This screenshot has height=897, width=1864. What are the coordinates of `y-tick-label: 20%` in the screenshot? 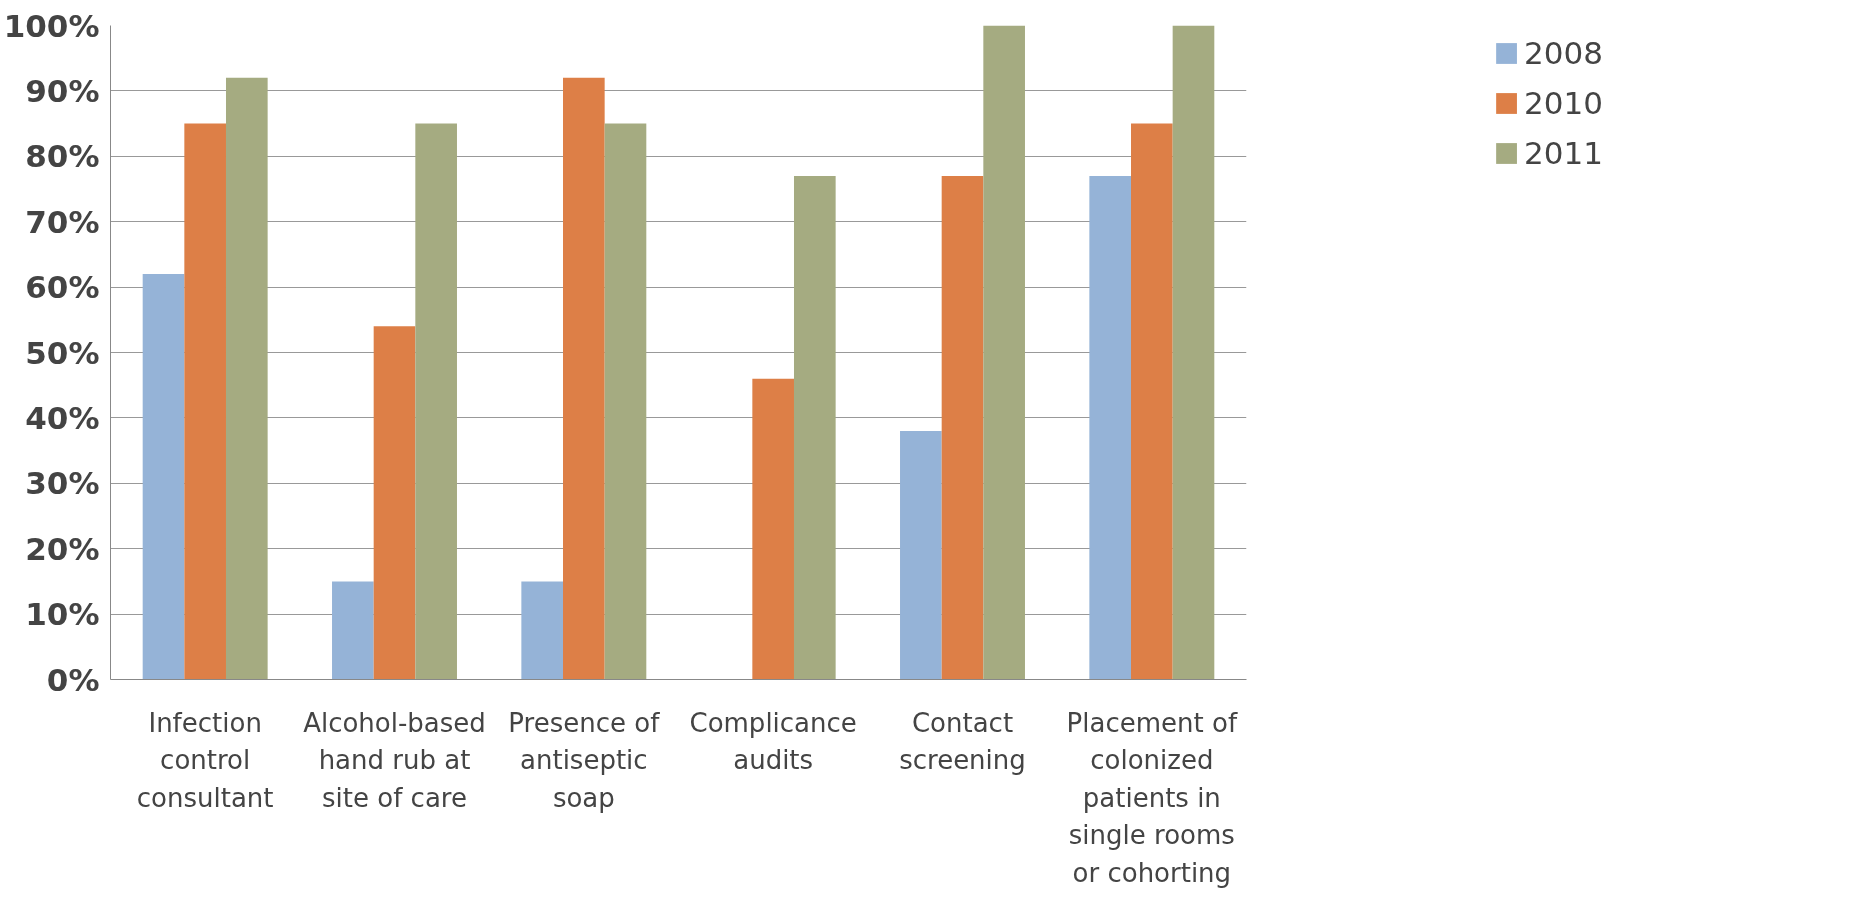 It's located at (62, 548).